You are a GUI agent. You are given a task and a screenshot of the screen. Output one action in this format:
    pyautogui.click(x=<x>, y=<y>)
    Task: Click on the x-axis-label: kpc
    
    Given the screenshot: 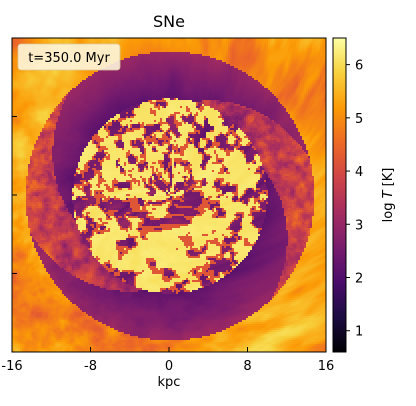 What is the action you would take?
    pyautogui.click(x=169, y=382)
    